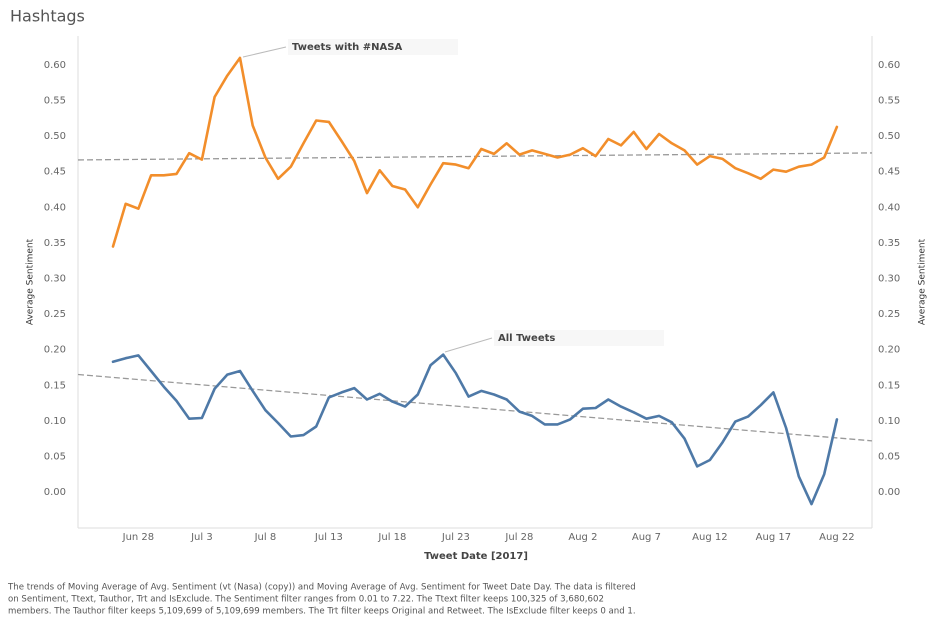 This screenshot has height=621, width=931. Describe the element at coordinates (55, 314) in the screenshot. I see `y-tick-label: 0.25` at that location.